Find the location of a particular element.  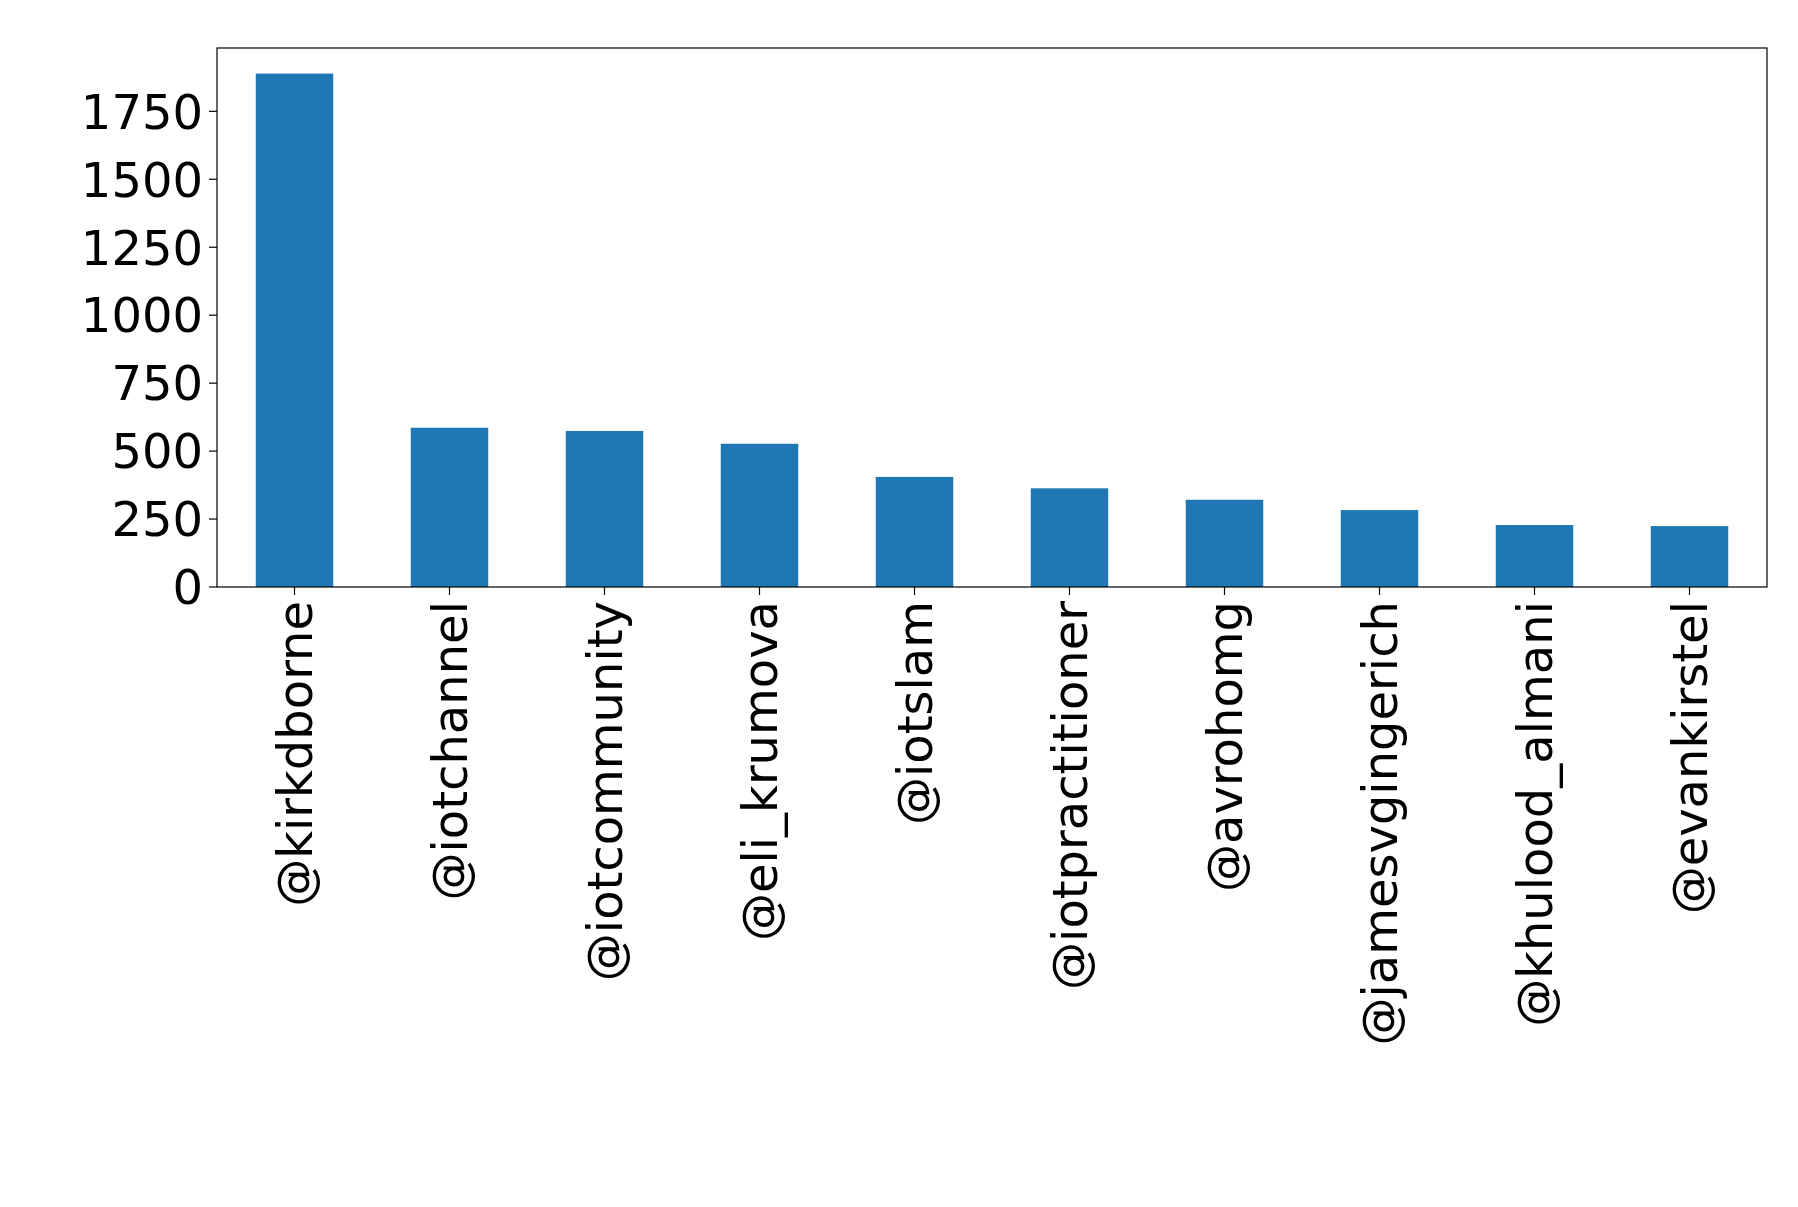

y-tick-label: 1750 is located at coordinates (141, 111).